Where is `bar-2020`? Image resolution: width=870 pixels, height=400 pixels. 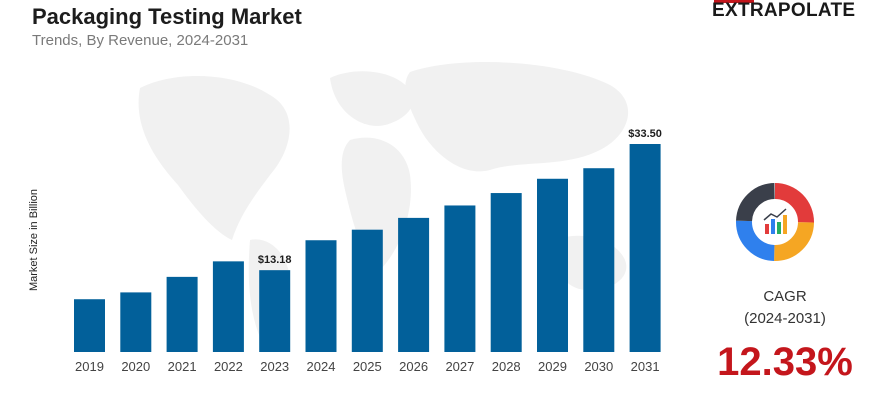 bar-2020 is located at coordinates (136, 322).